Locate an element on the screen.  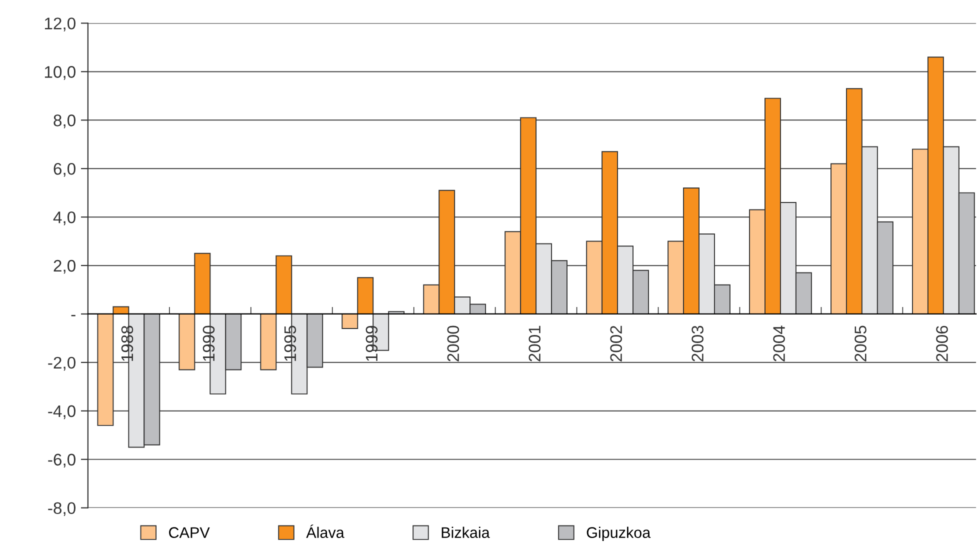
x-tick-label: 2001 is located at coordinates (534, 344).